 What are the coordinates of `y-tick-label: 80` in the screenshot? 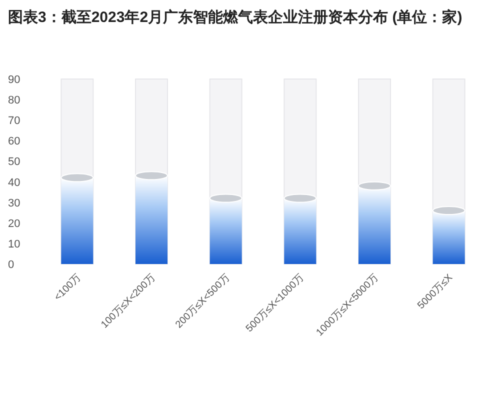 It's located at (14, 100).